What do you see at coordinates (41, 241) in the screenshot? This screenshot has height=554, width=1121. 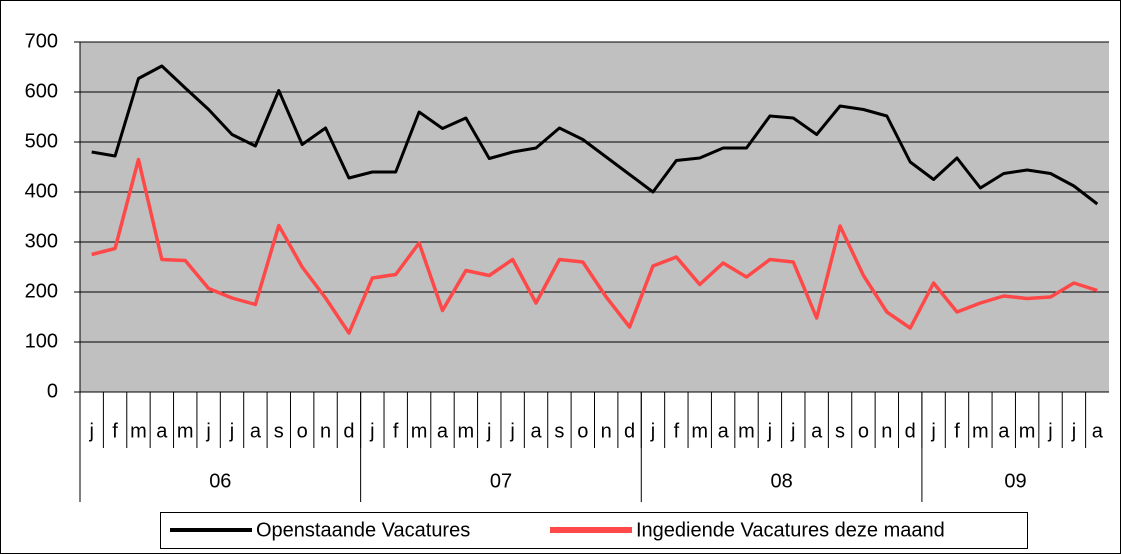 I see `y-tick-label: 300` at bounding box center [41, 241].